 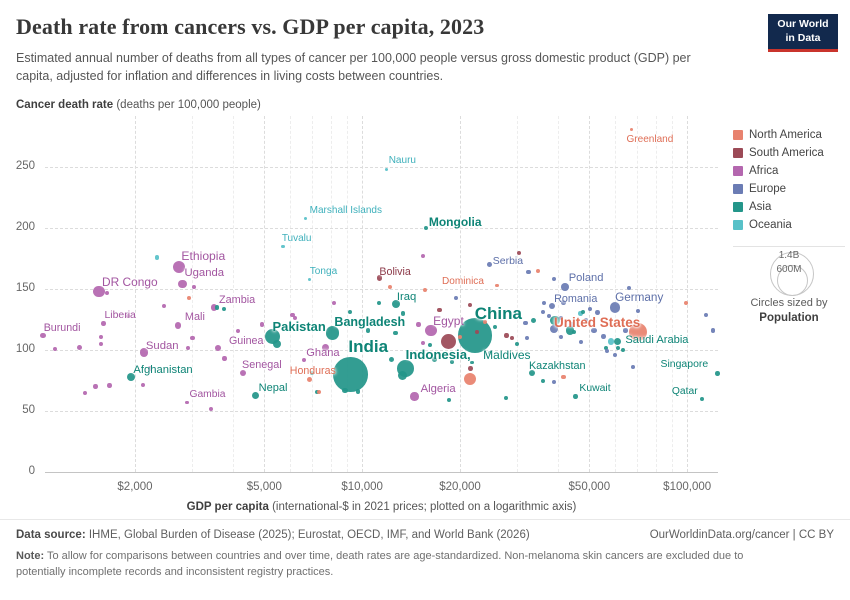 What do you see at coordinates (305, 218) in the screenshot?
I see `data-point-marshall-islands` at bounding box center [305, 218].